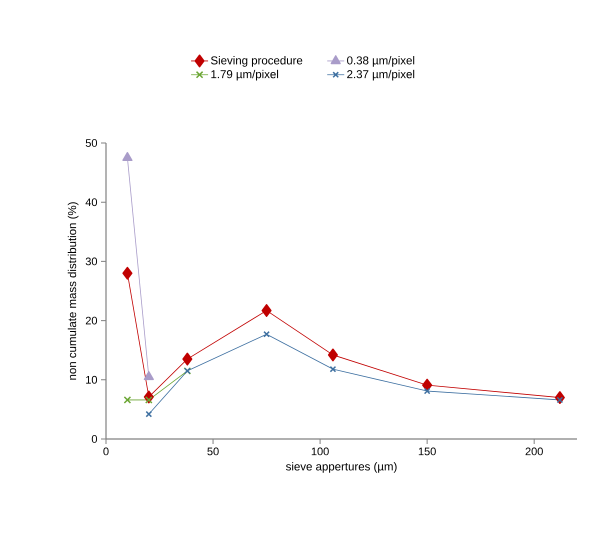  Describe the element at coordinates (92, 143) in the screenshot. I see `y-tick-label: 50` at that location.